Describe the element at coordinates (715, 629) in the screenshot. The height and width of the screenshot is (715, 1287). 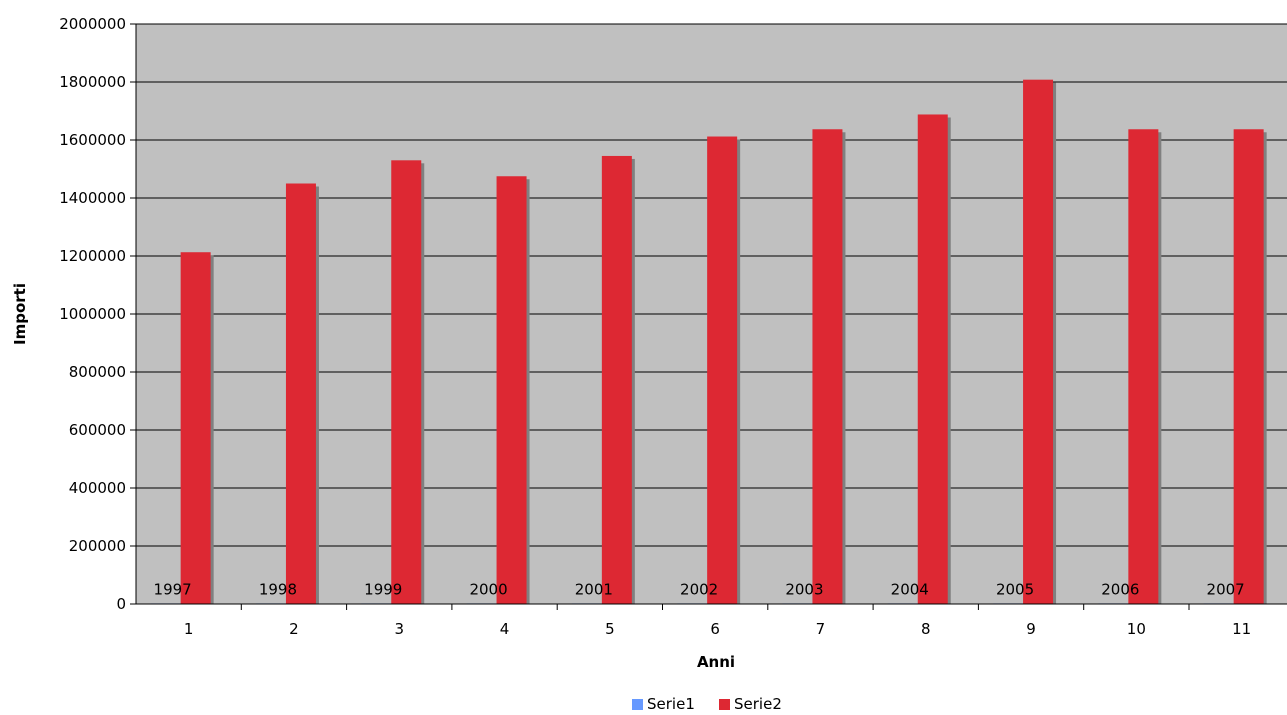
I see `x-tick-label: 6` at that location.